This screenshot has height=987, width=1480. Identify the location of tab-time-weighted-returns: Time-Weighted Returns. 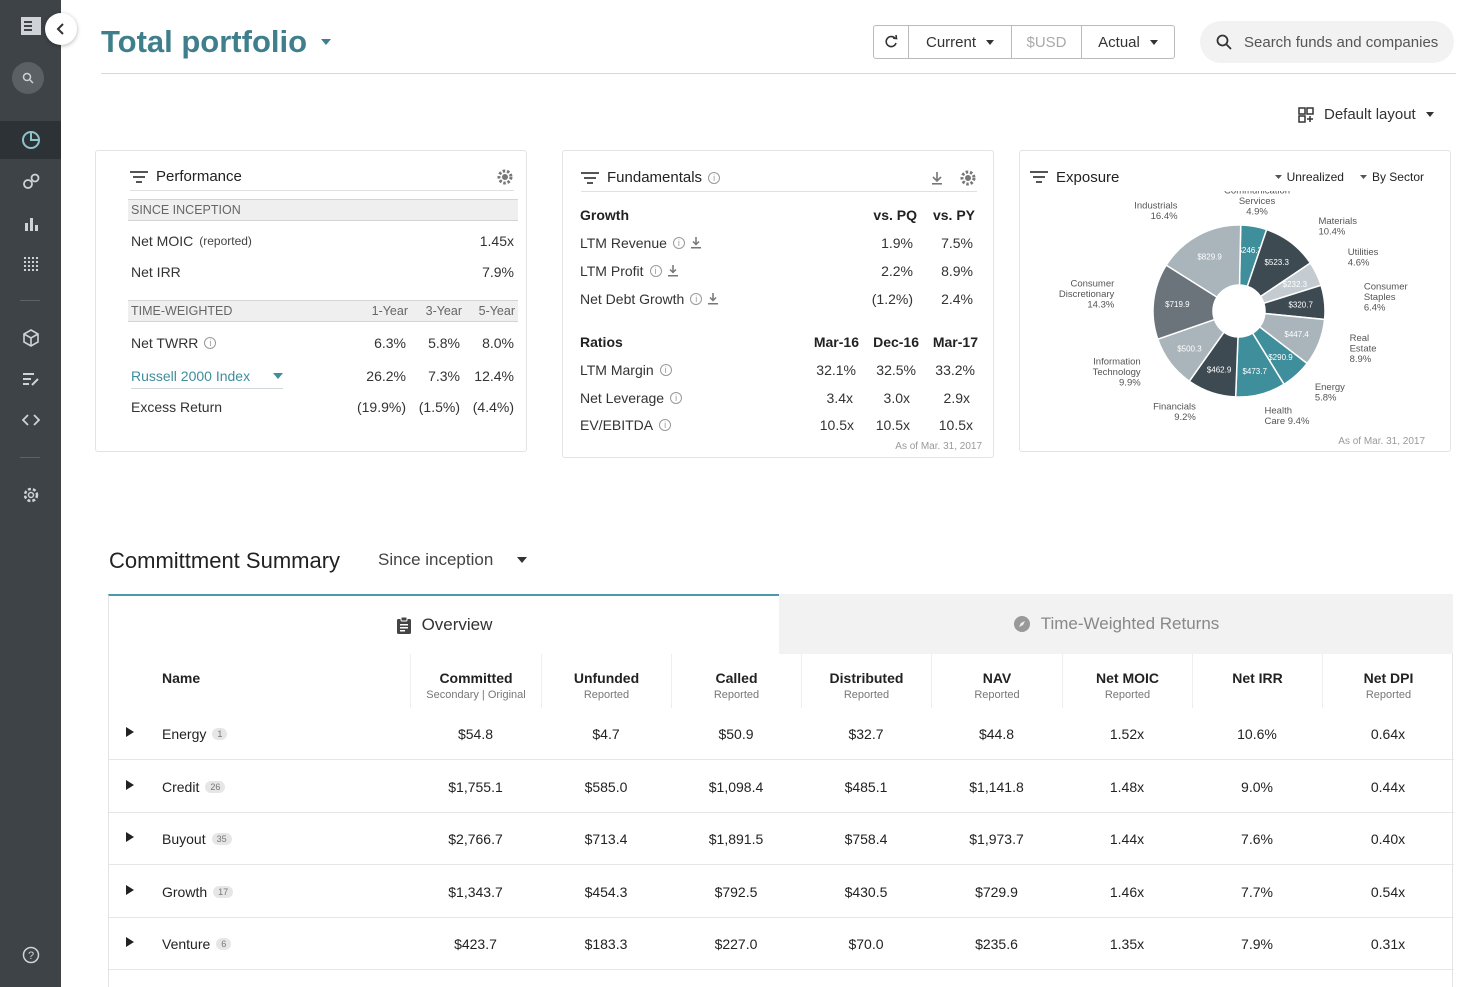
(1116, 624).